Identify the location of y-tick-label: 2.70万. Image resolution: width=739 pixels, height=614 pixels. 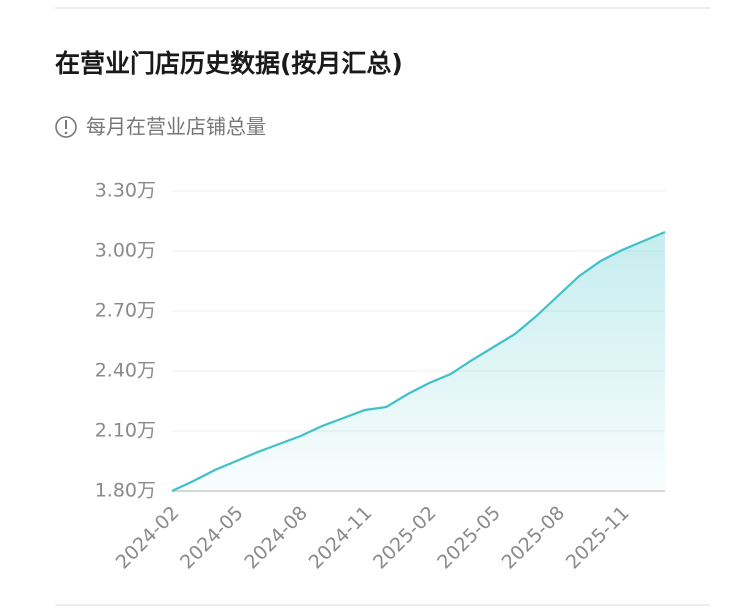
(125, 311).